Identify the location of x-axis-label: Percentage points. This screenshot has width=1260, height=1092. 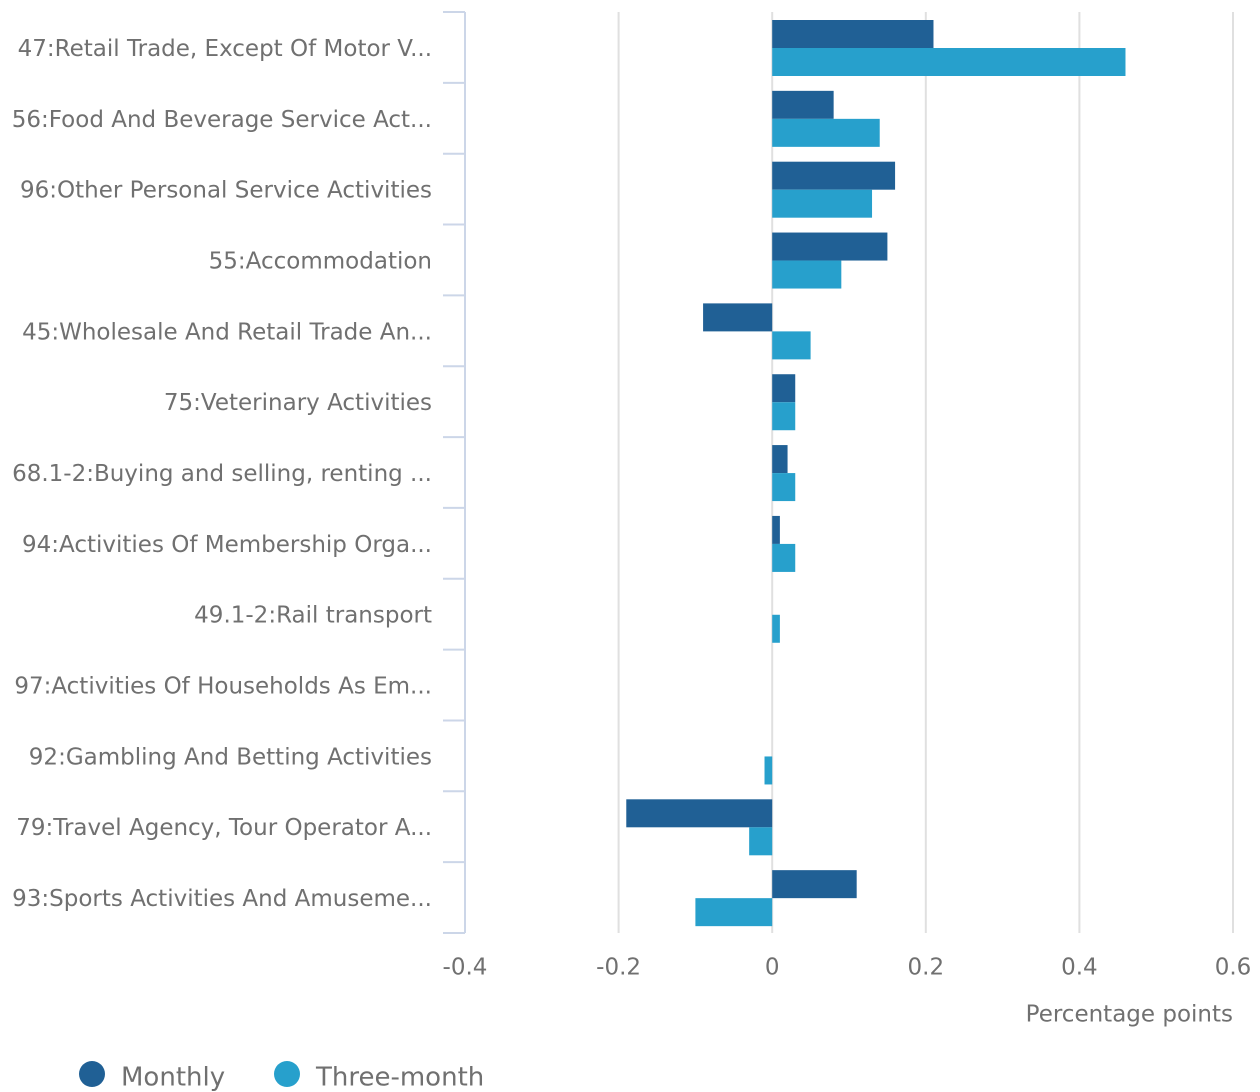
(1129, 1015).